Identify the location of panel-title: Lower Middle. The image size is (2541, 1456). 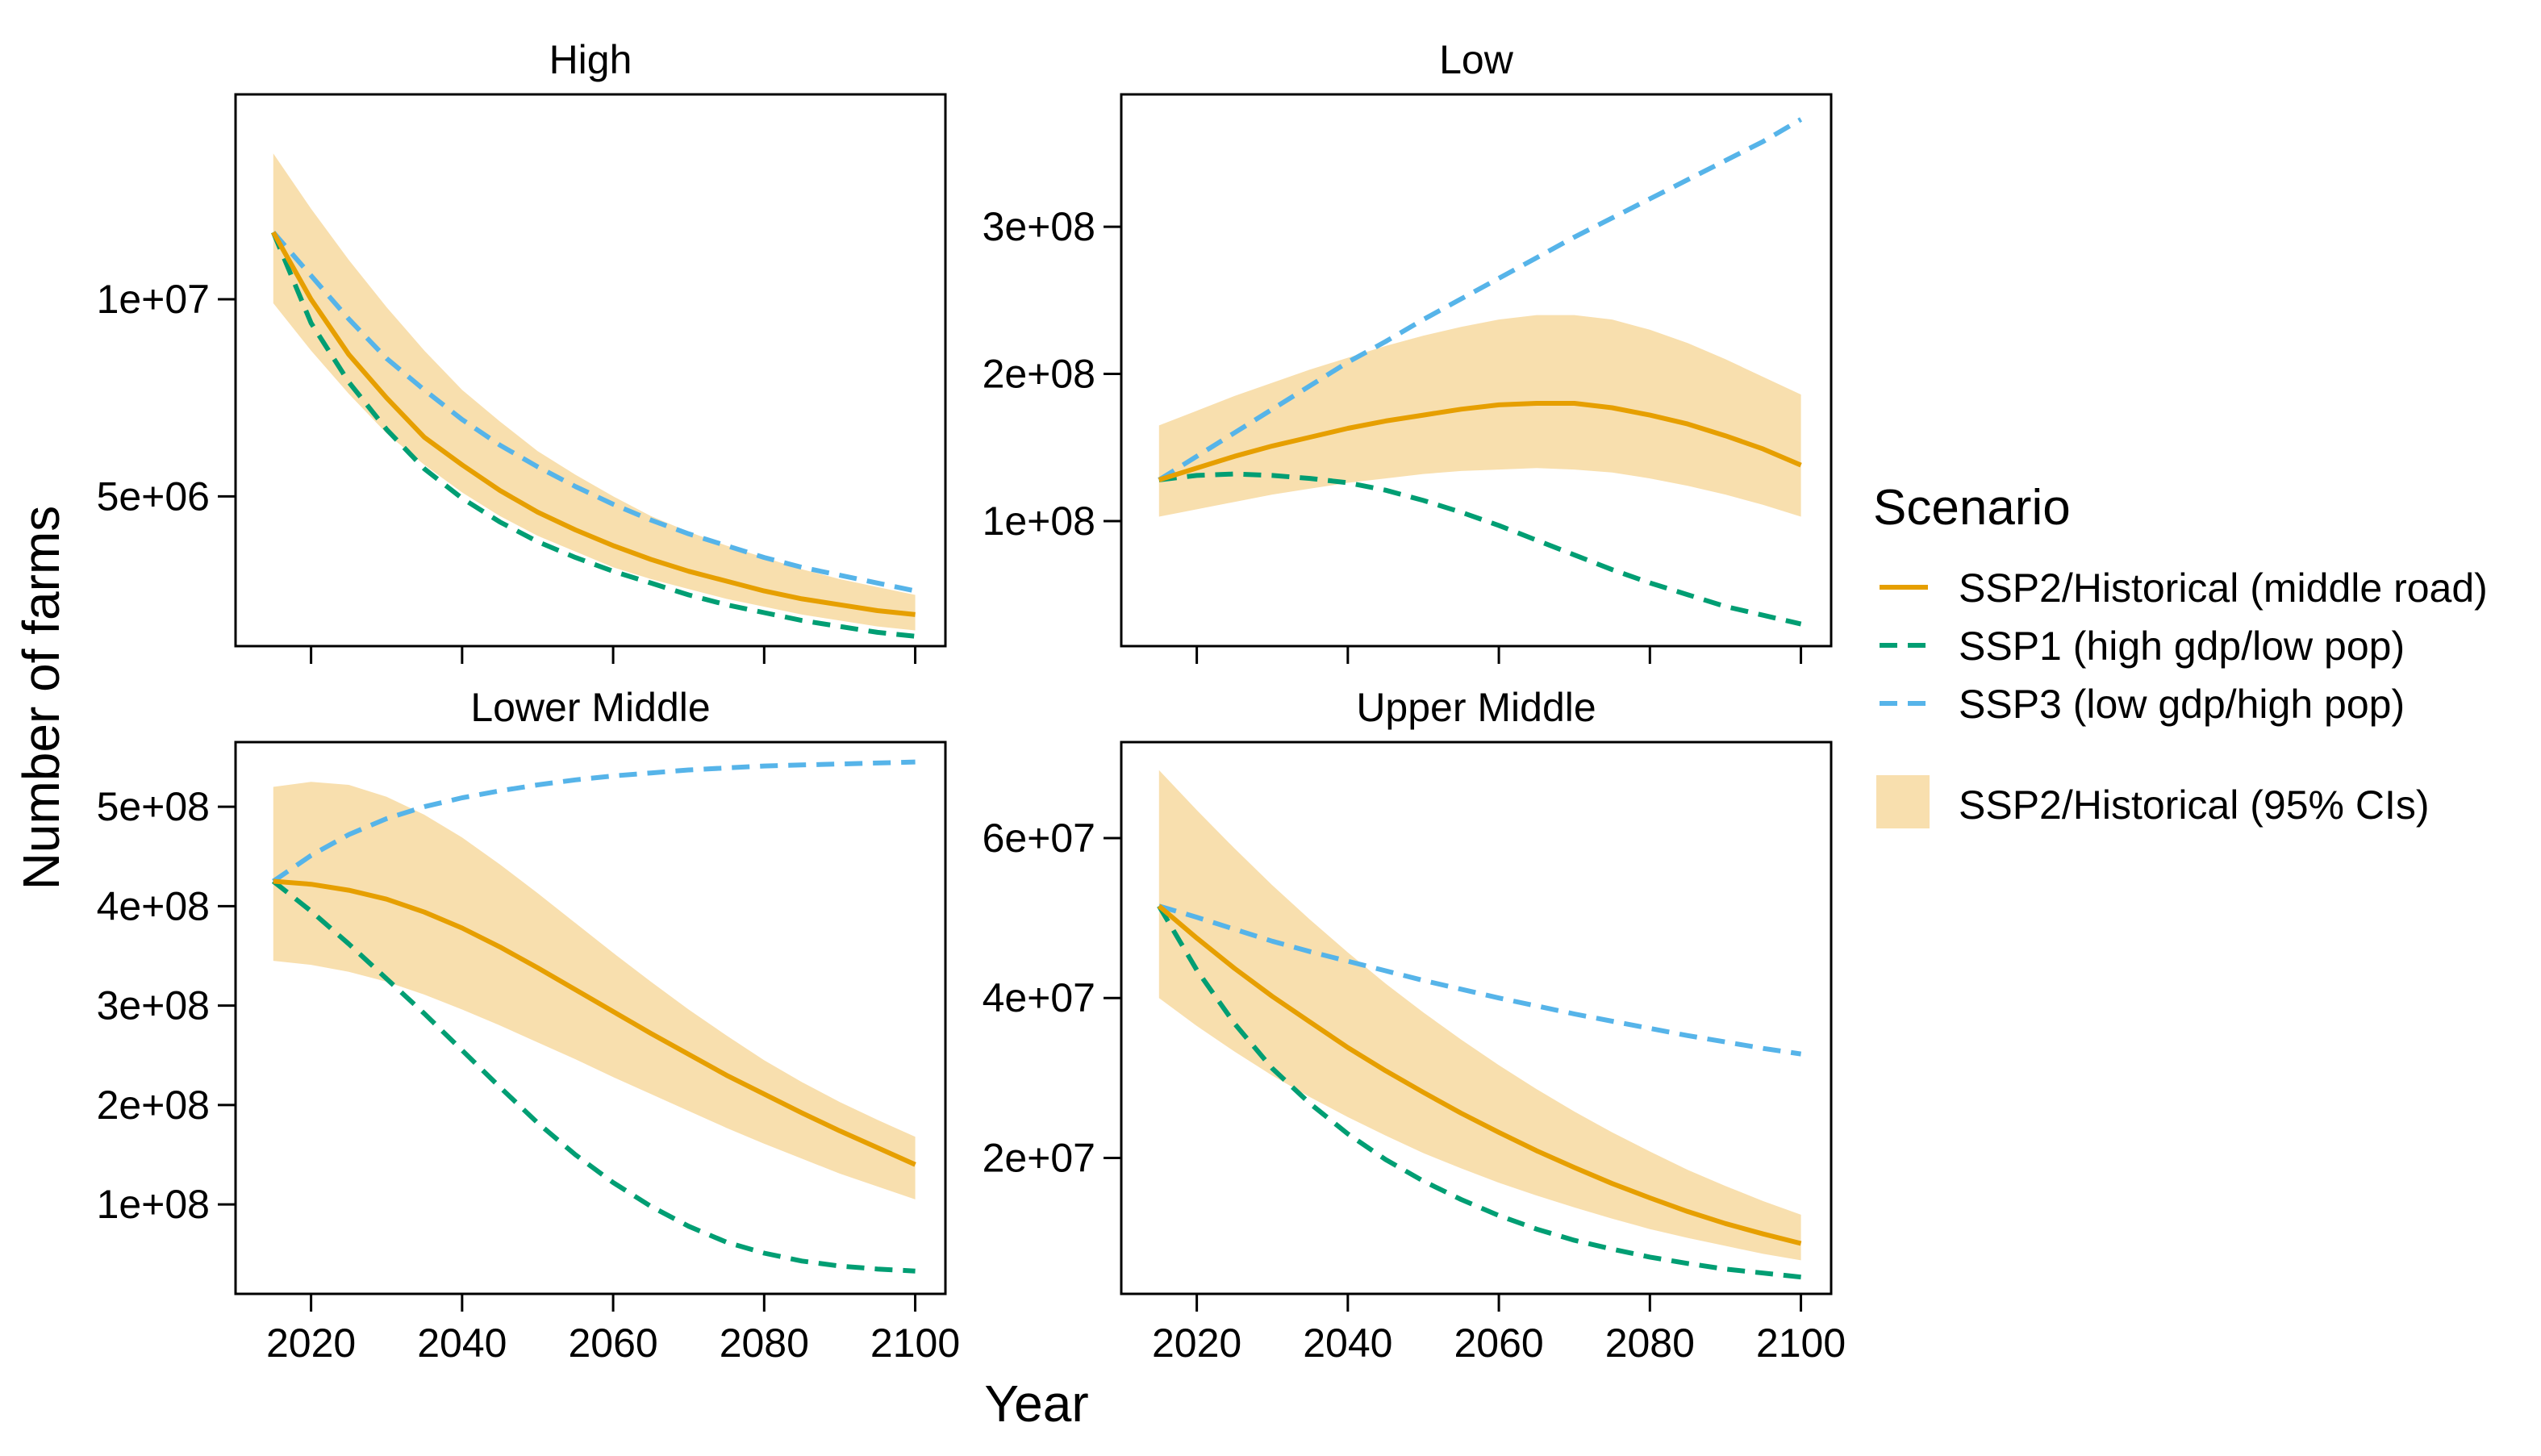
(590, 707).